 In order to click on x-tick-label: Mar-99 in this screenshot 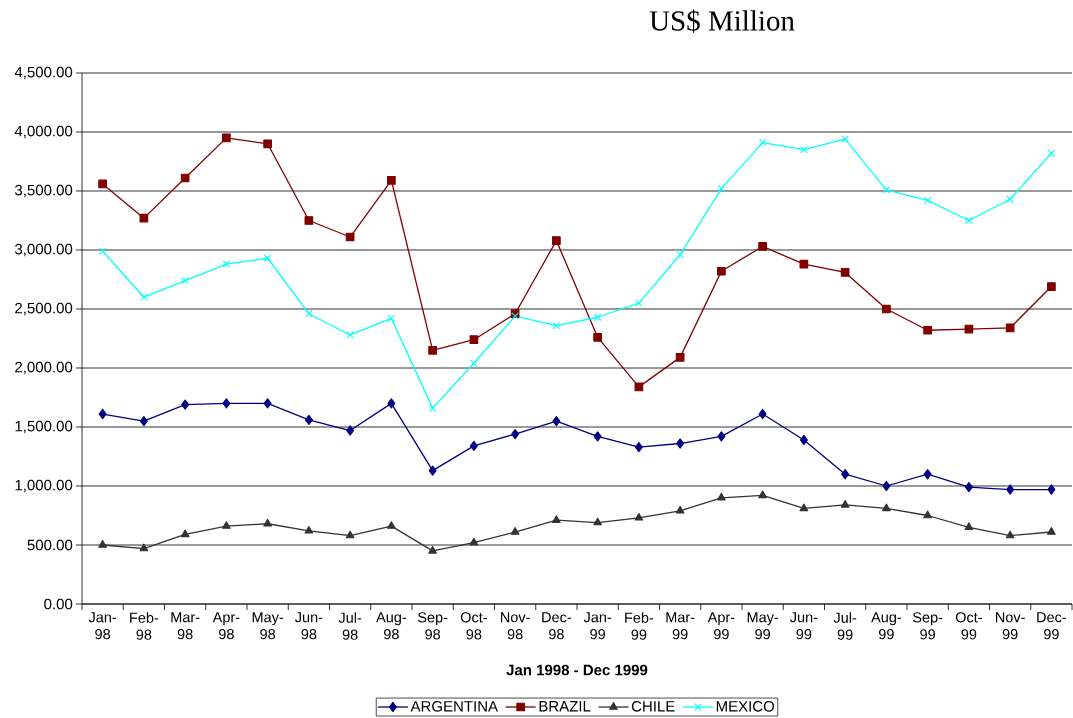, I will do `click(680, 626)`.